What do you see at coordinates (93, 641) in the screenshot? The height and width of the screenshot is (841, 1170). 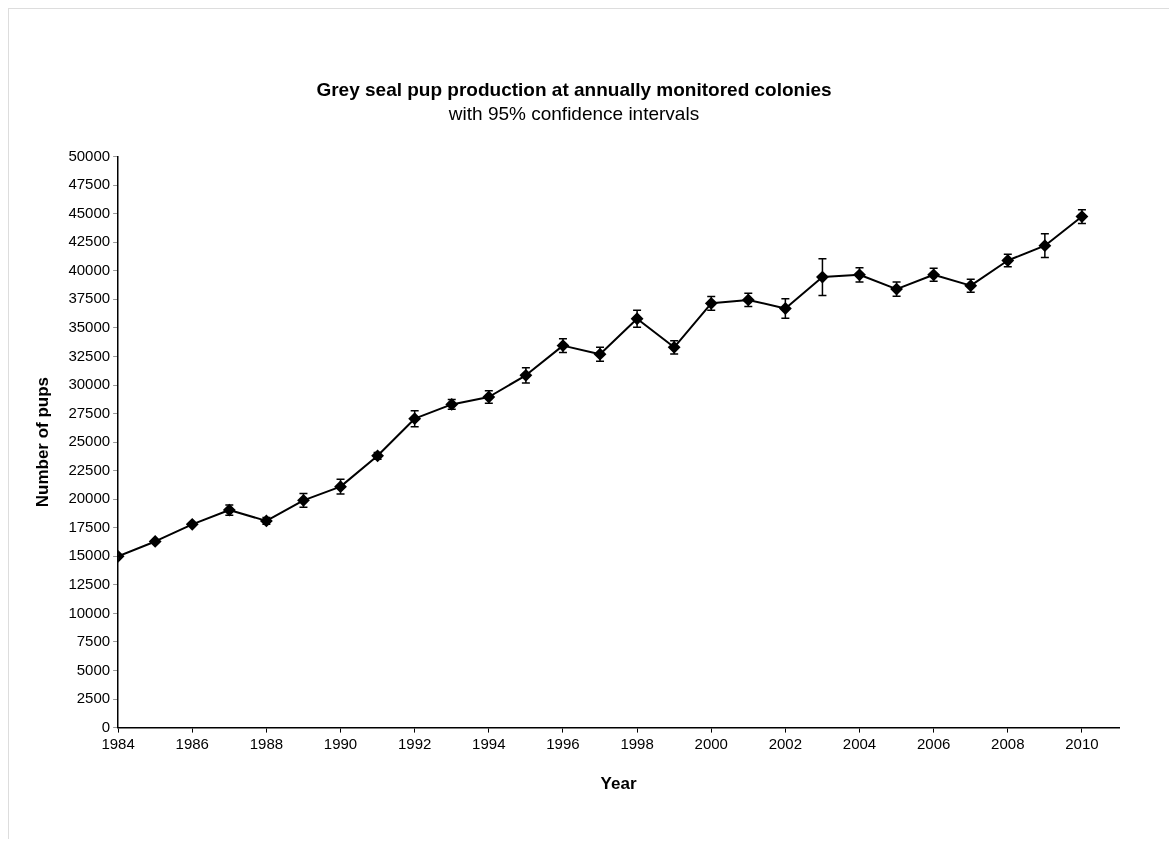 I see `y-tick-label: 7500` at bounding box center [93, 641].